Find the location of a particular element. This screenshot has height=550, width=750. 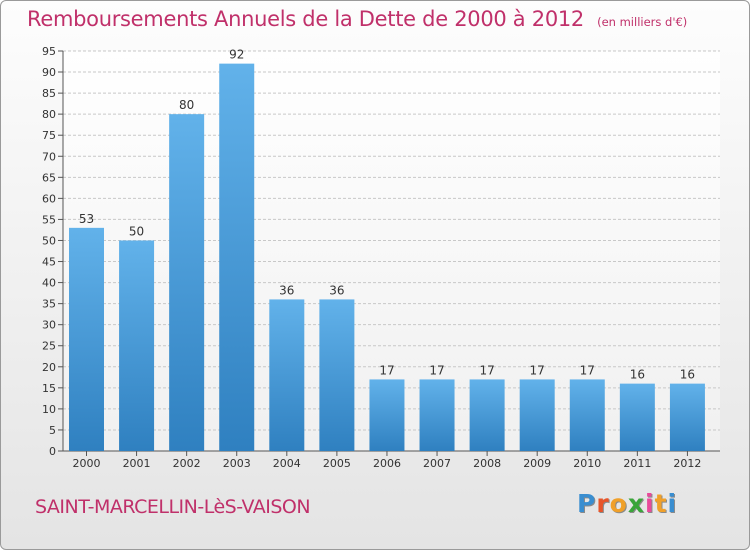

x-tick-label: 2010 is located at coordinates (587, 463).